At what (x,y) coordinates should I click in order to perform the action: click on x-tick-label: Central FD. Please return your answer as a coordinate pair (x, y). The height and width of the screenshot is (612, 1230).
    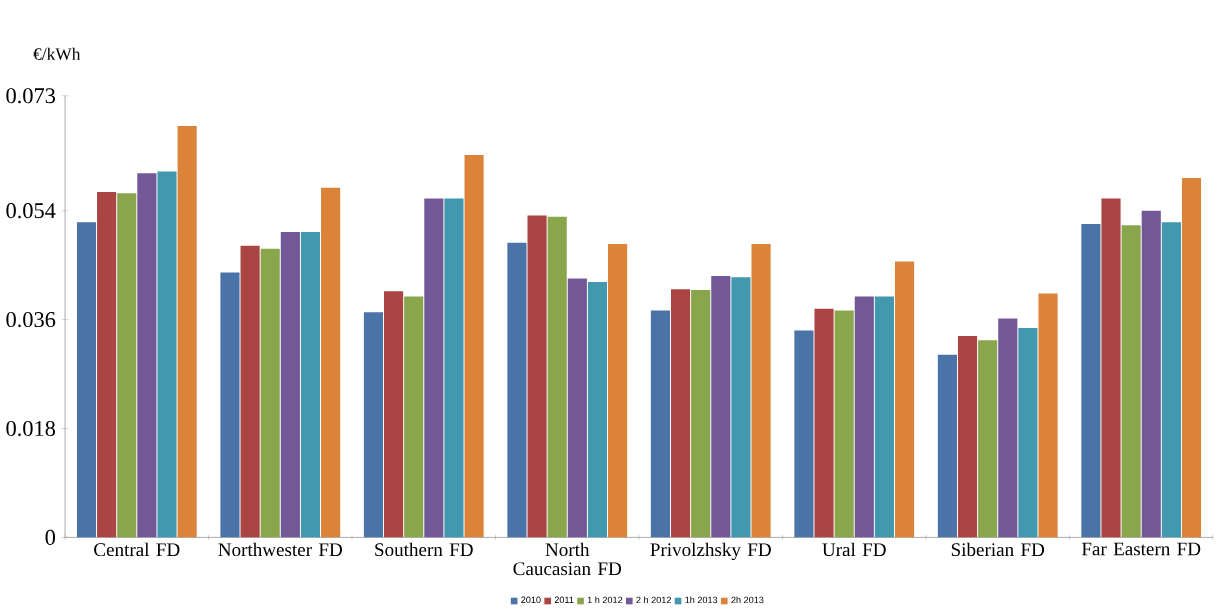
    Looking at the image, I should click on (137, 549).